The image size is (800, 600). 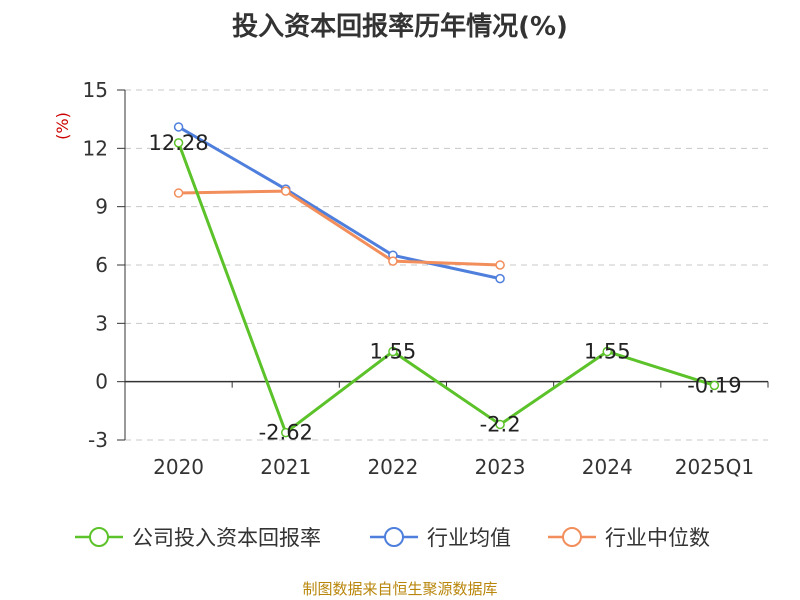 I want to click on y-tick-label: 15, so click(x=95, y=90).